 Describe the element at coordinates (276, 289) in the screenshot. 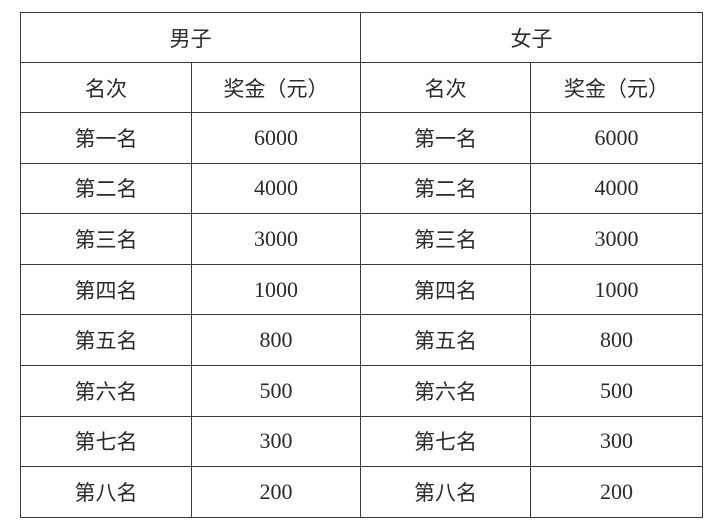

I see `men-prize-cell: 1000` at that location.